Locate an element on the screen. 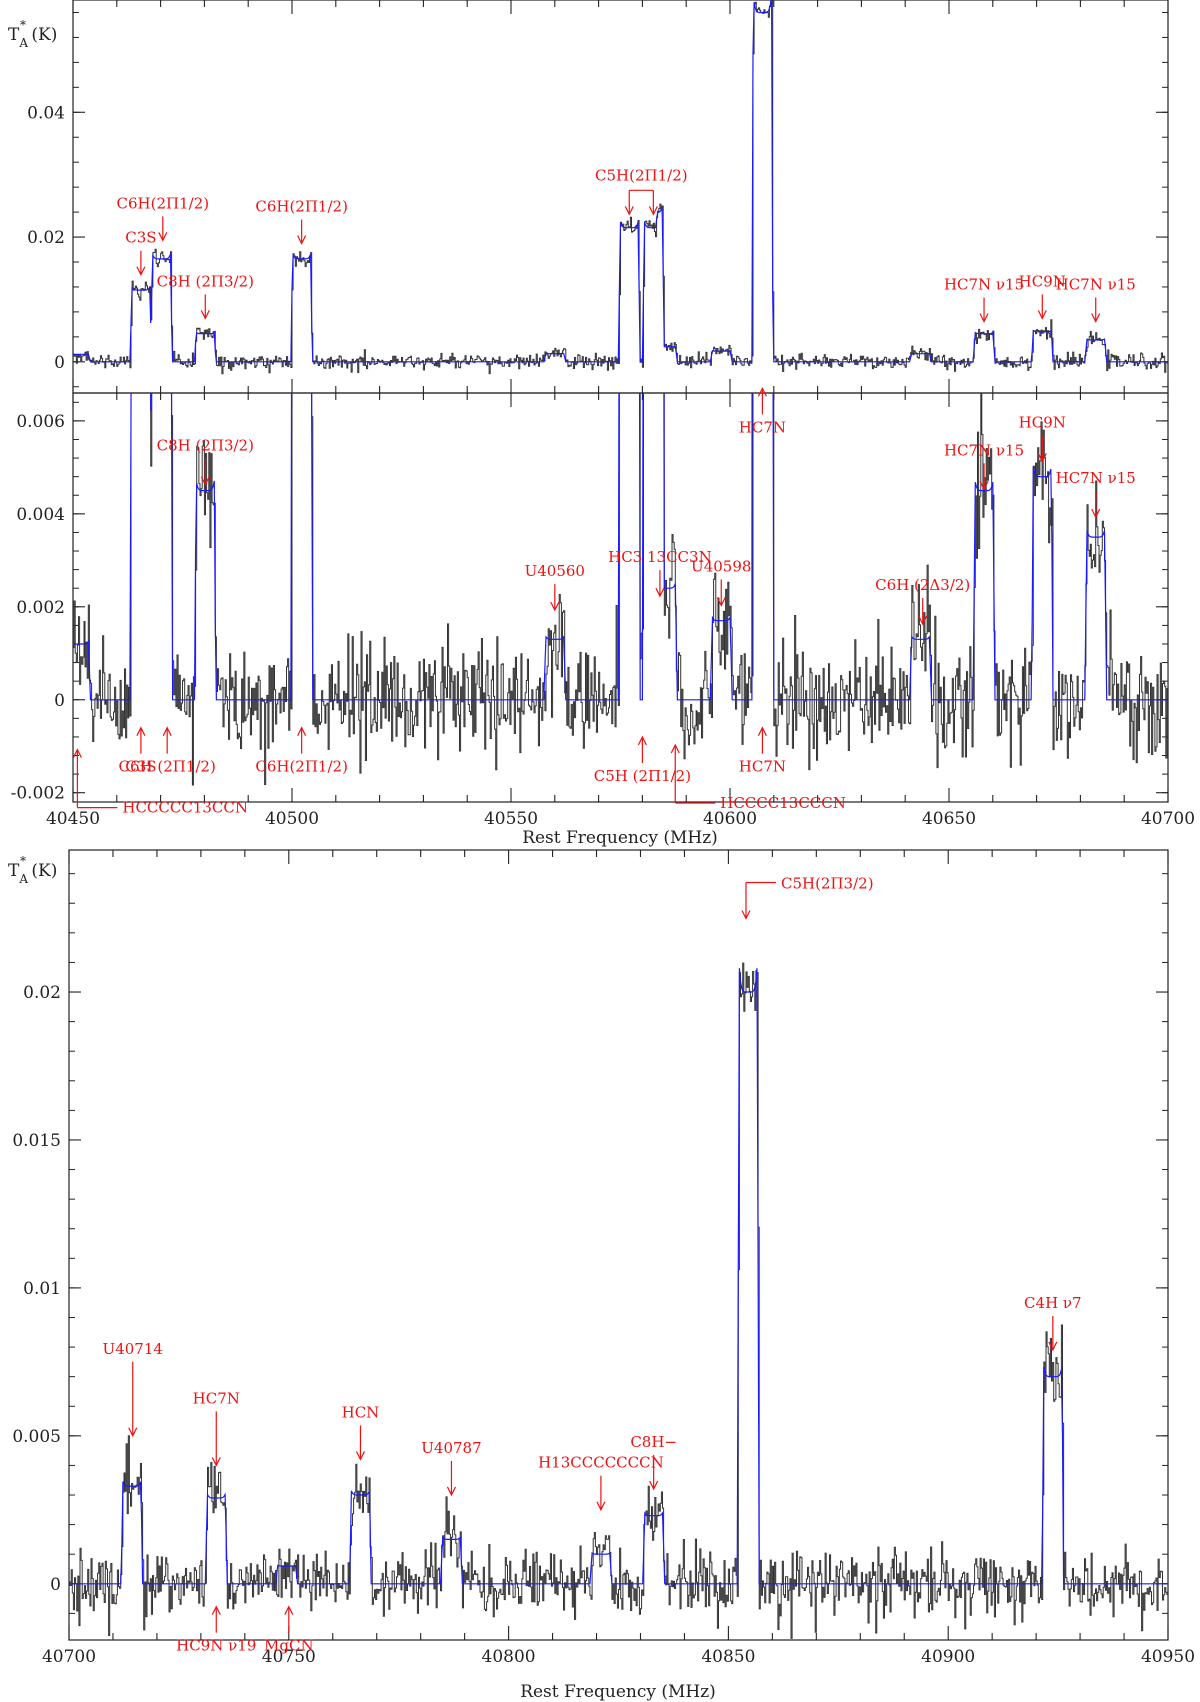 The image size is (1200, 1702). annotation-label: C5H(2Π1/2) is located at coordinates (641, 175).